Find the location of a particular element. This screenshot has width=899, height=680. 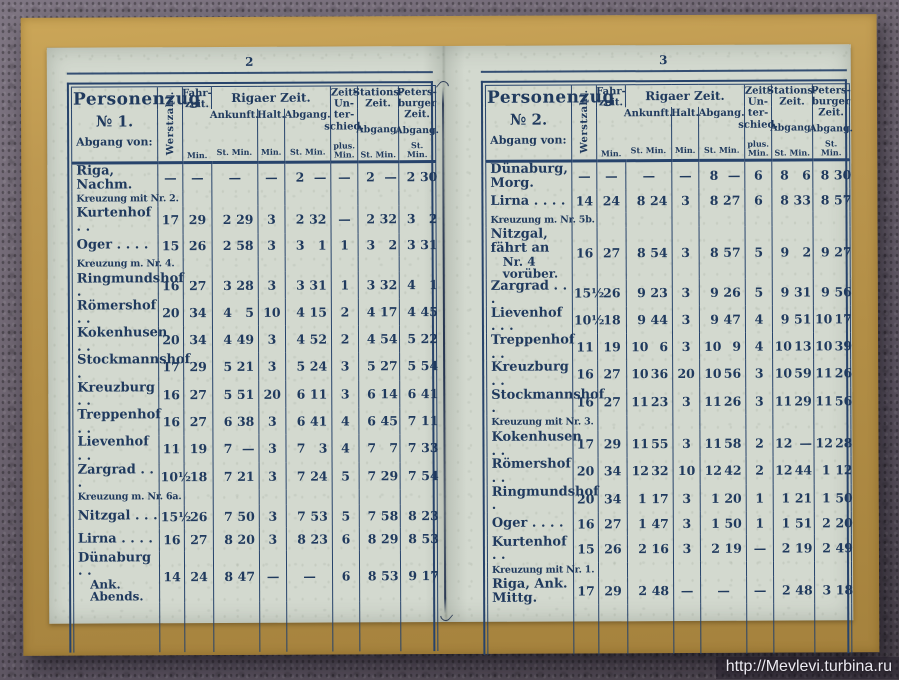

cell-werst: 14 is located at coordinates (172, 576).